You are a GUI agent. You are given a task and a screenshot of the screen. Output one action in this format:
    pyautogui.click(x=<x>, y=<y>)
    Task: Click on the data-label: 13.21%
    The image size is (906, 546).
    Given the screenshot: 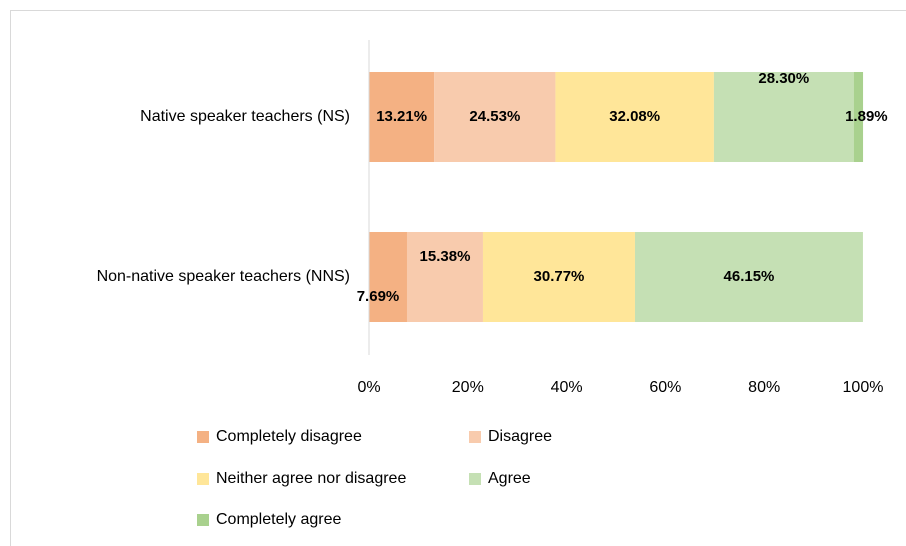 What is the action you would take?
    pyautogui.click(x=401, y=116)
    